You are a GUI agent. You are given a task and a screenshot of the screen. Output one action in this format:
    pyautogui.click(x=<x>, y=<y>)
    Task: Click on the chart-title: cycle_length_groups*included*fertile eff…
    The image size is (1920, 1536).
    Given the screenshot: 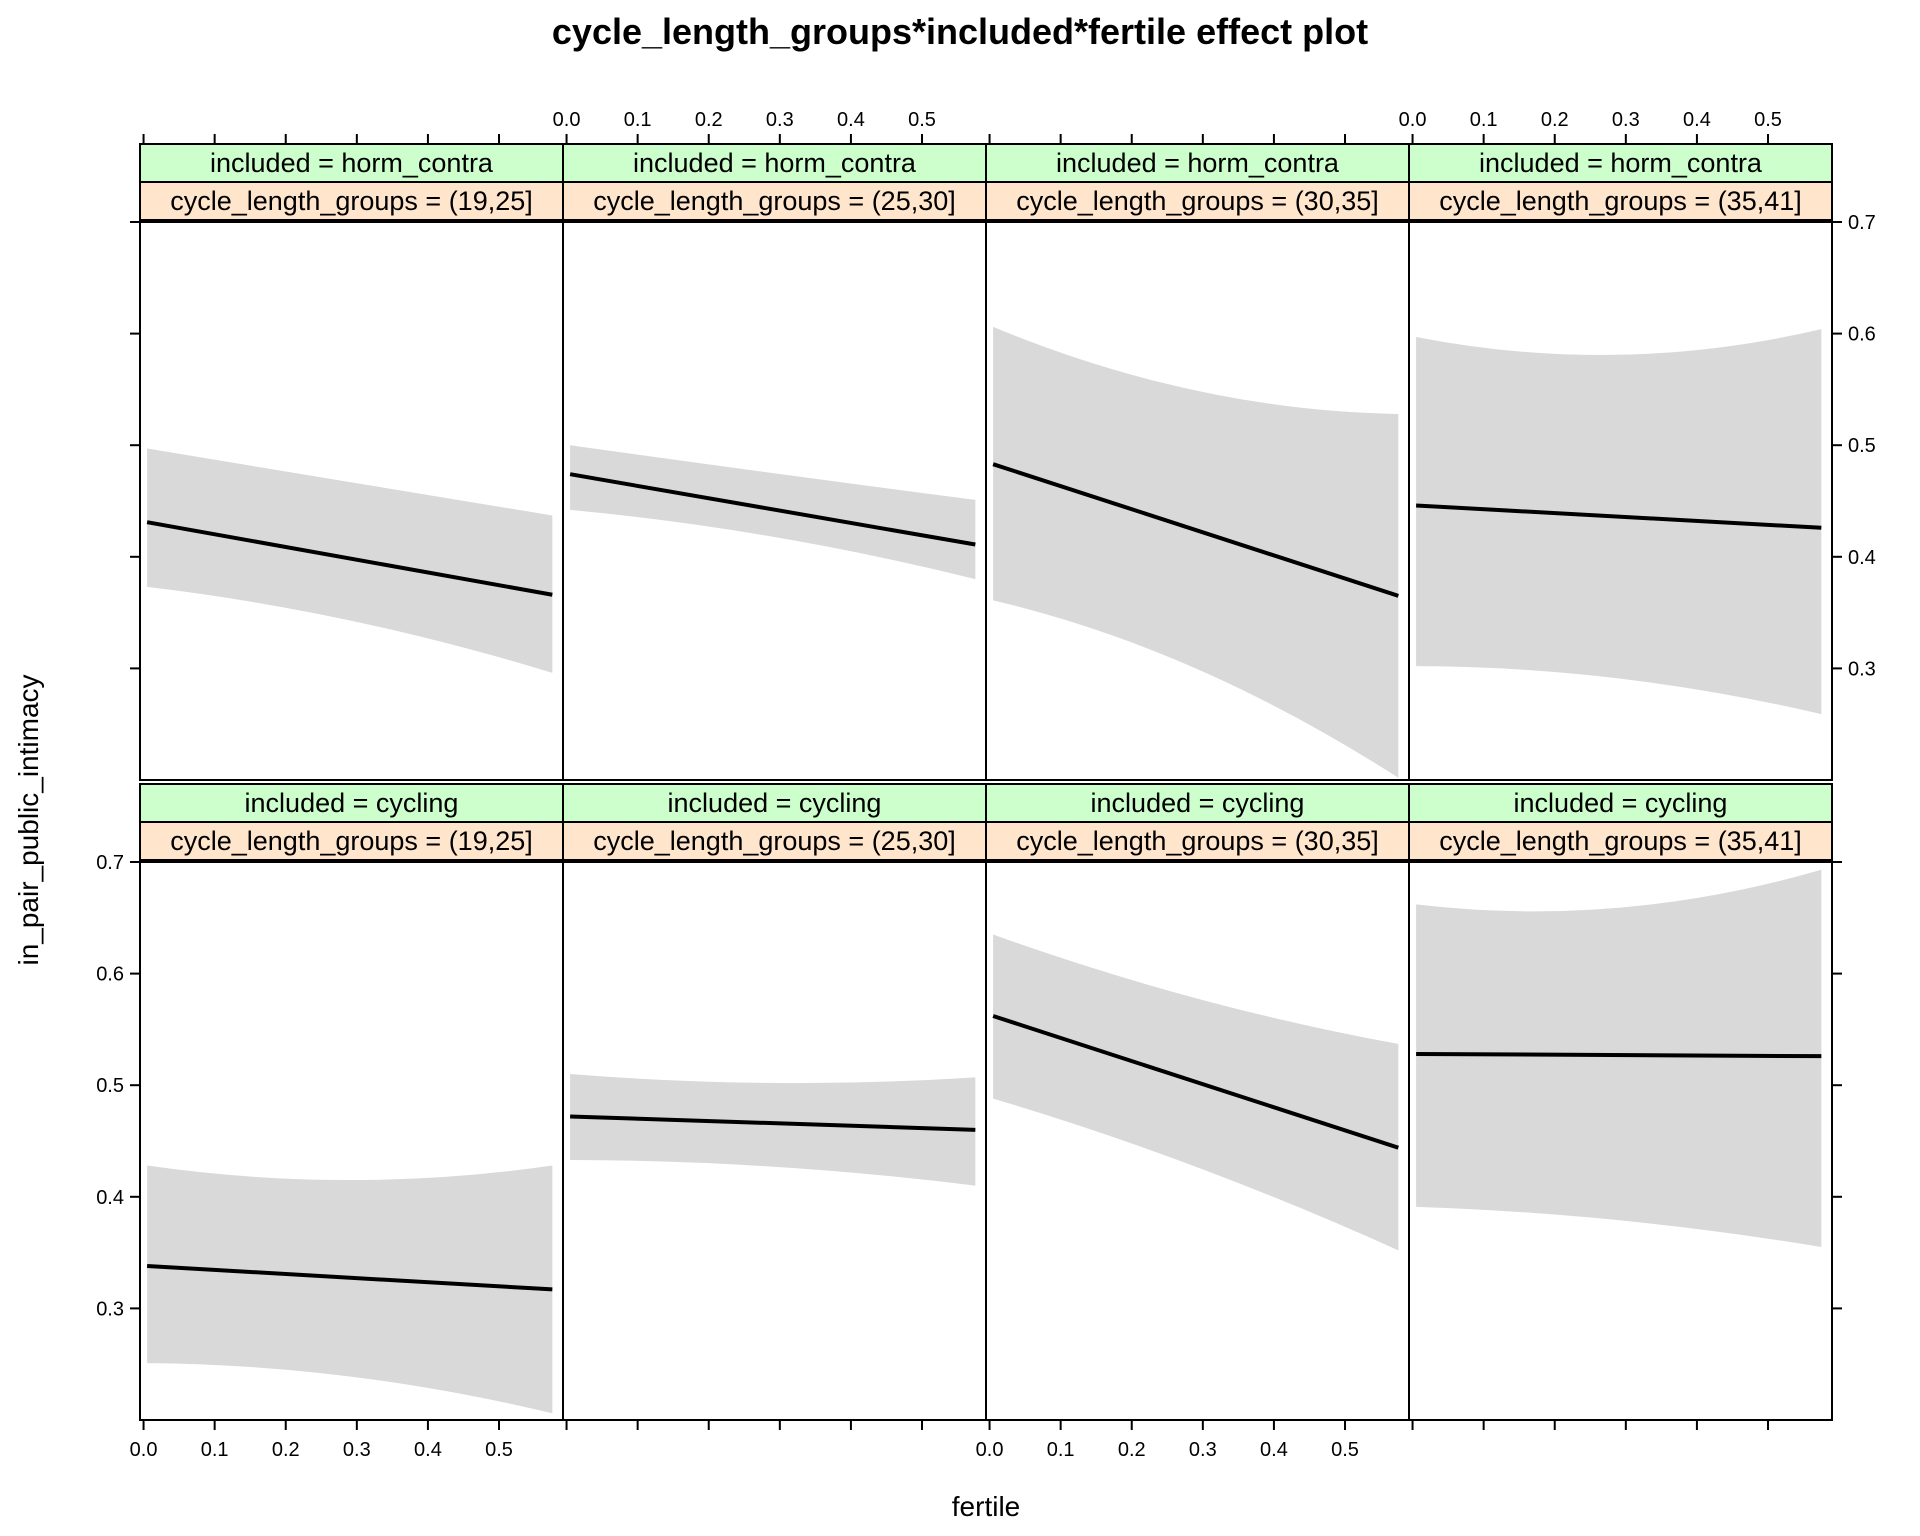 What is the action you would take?
    pyautogui.click(x=960, y=31)
    